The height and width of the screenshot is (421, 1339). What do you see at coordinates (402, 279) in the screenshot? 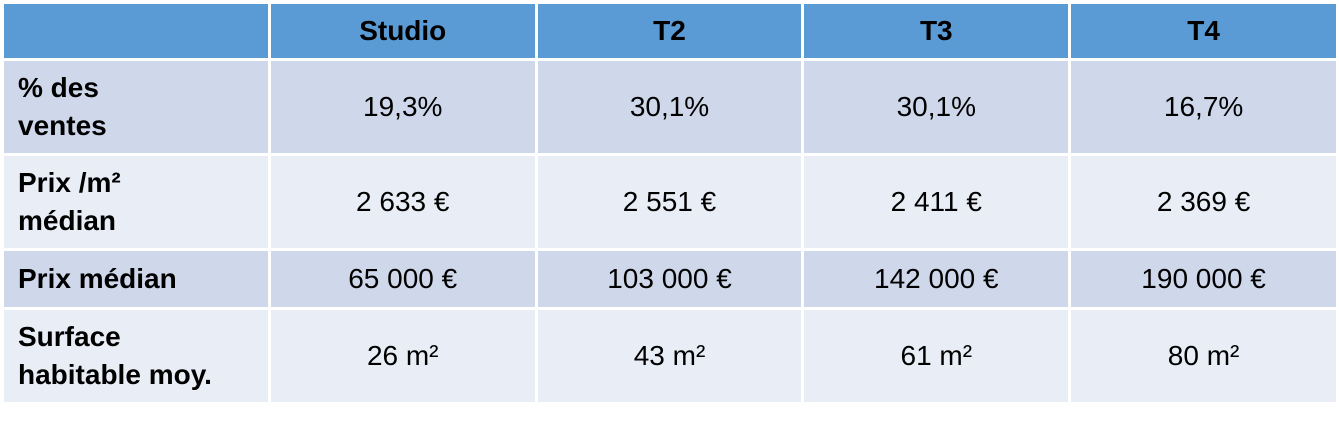
I see `cell: 65 000 €` at bounding box center [402, 279].